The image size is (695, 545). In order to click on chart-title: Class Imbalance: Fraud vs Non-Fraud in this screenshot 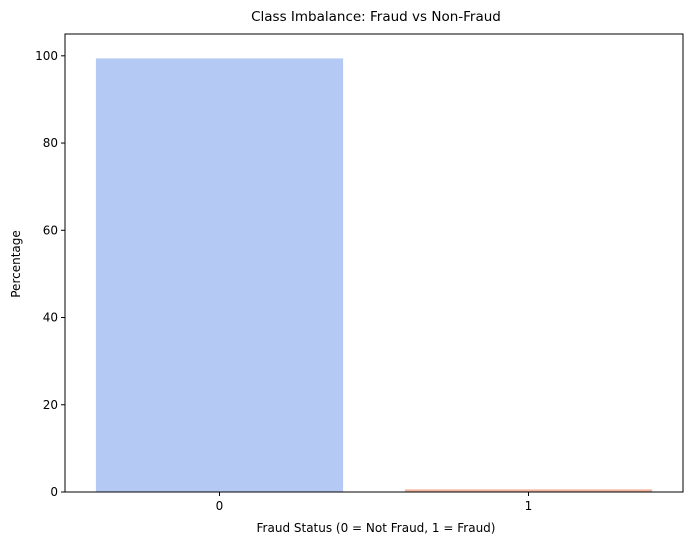, I will do `click(376, 17)`.